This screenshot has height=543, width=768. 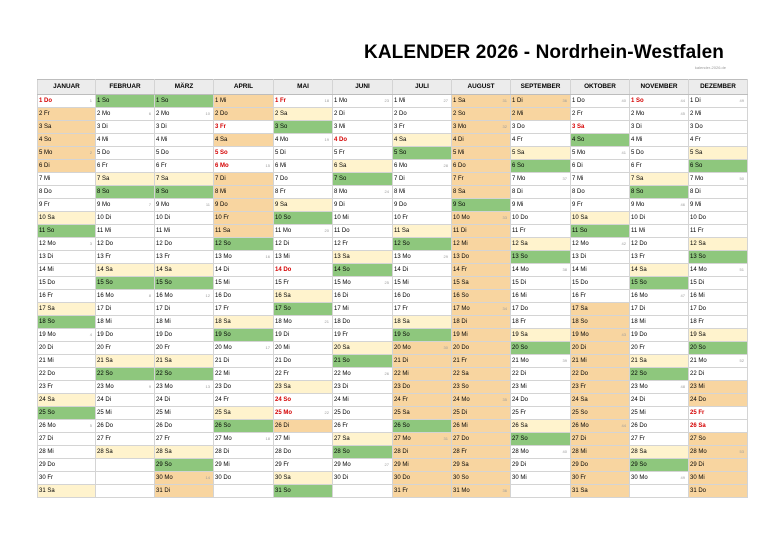 I want to click on month-header: JULI, so click(x=422, y=87).